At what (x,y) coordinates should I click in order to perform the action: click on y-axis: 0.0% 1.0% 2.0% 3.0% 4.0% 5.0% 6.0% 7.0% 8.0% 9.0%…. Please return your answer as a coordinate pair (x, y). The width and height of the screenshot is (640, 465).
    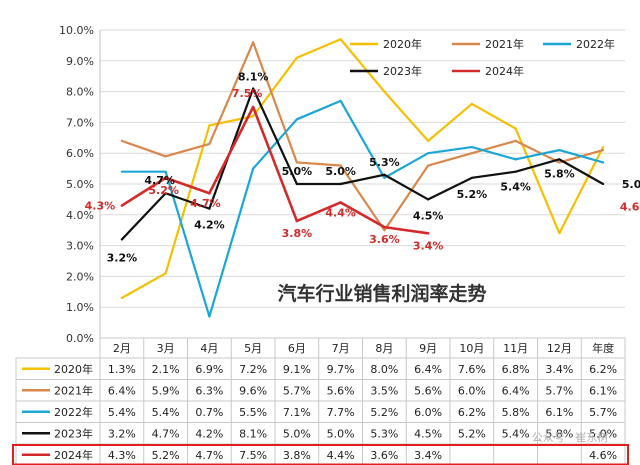
    Looking at the image, I should click on (76, 184).